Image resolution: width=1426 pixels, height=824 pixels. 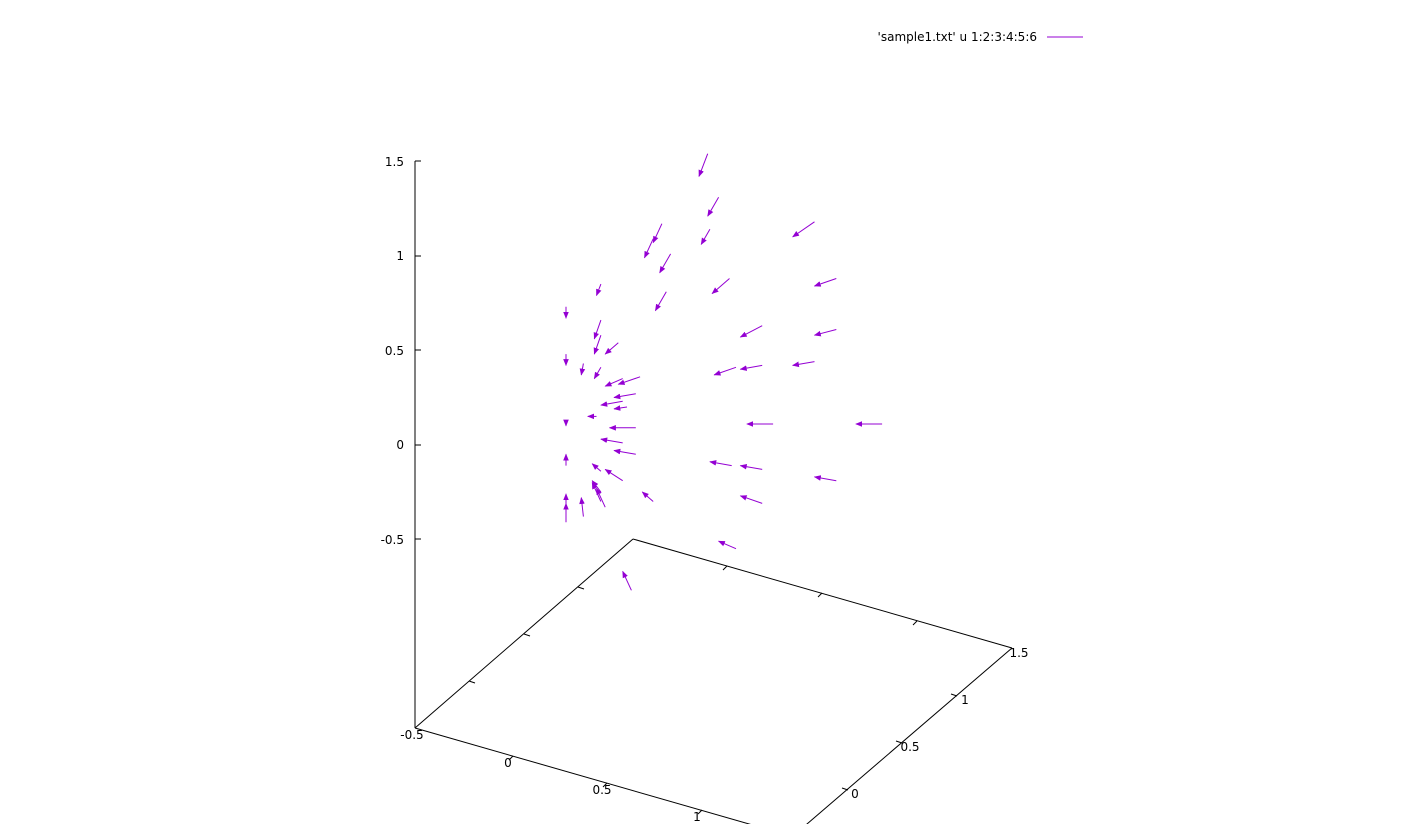 What do you see at coordinates (697, 817) in the screenshot?
I see `x-tick-label: 1` at bounding box center [697, 817].